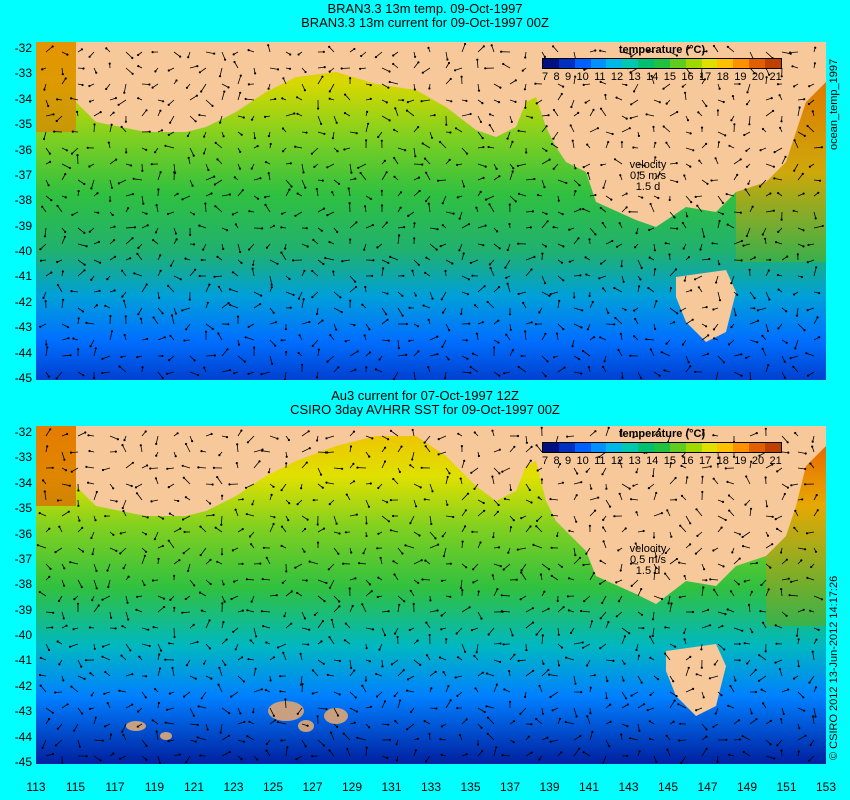 The image size is (850, 800). Describe the element at coordinates (352, 787) in the screenshot. I see `x-axis-label: 129` at that location.